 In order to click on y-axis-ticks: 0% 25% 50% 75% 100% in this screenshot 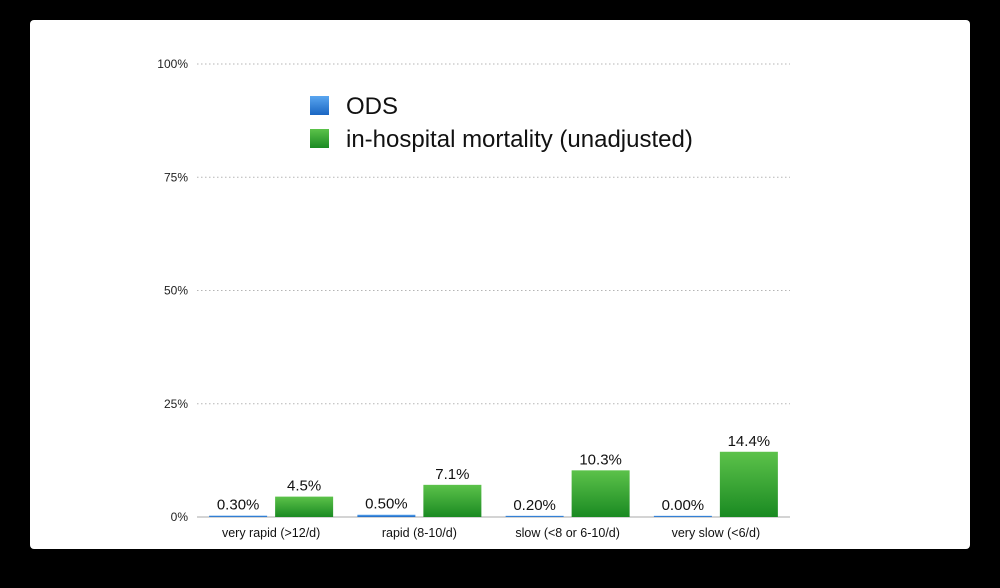, I will do `click(172, 290)`.